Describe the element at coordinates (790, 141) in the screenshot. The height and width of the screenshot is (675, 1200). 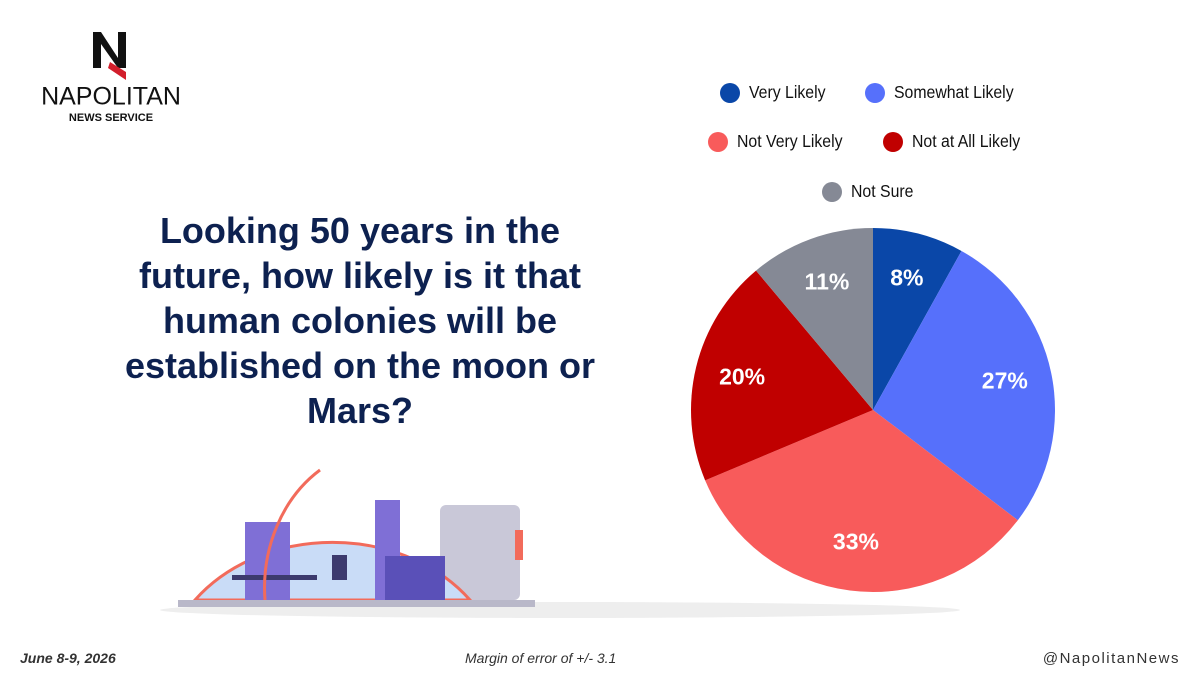
I see `legend-label: Not Very Likely` at that location.